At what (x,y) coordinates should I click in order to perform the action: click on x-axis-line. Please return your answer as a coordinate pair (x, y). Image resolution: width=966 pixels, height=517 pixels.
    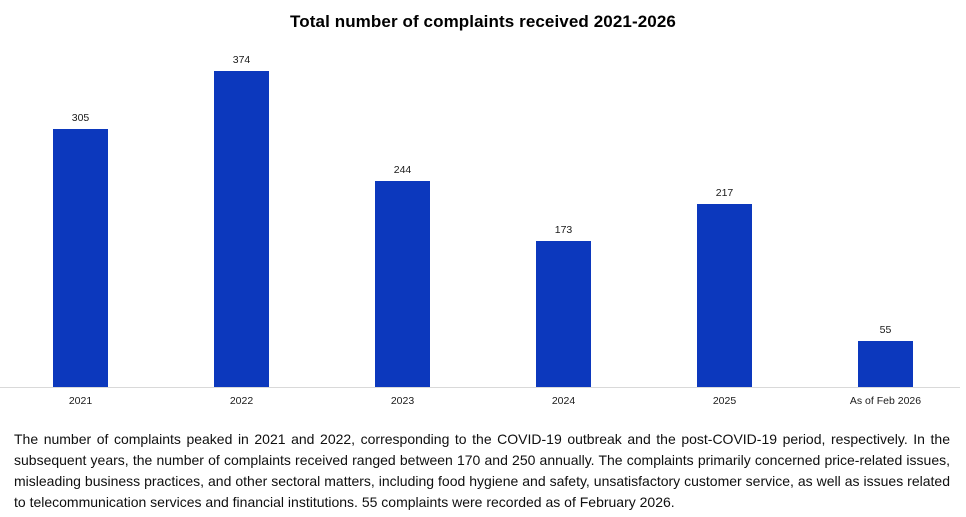
    Looking at the image, I should click on (480, 387).